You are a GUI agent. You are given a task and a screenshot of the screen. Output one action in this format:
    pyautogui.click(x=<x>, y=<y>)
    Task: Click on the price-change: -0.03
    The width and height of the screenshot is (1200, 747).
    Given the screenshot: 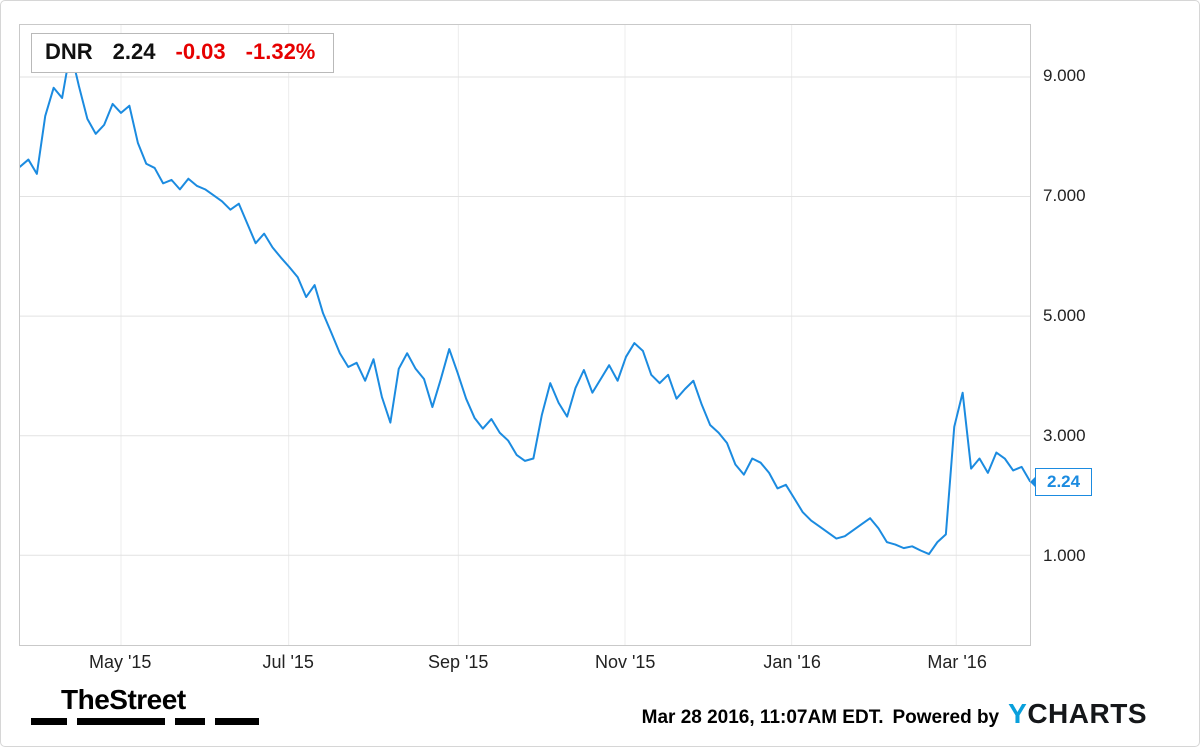 What is the action you would take?
    pyautogui.click(x=200, y=51)
    